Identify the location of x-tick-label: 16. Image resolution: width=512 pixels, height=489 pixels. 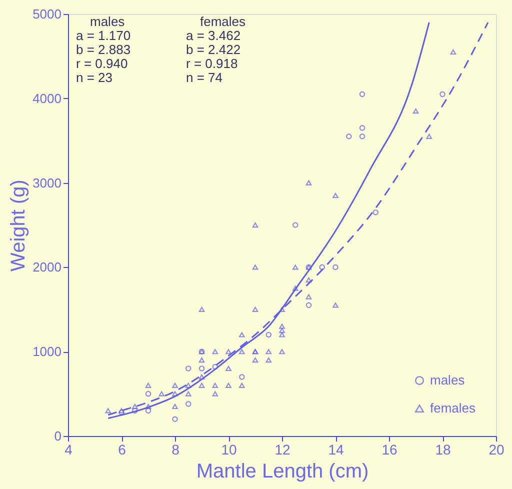
(390, 450).